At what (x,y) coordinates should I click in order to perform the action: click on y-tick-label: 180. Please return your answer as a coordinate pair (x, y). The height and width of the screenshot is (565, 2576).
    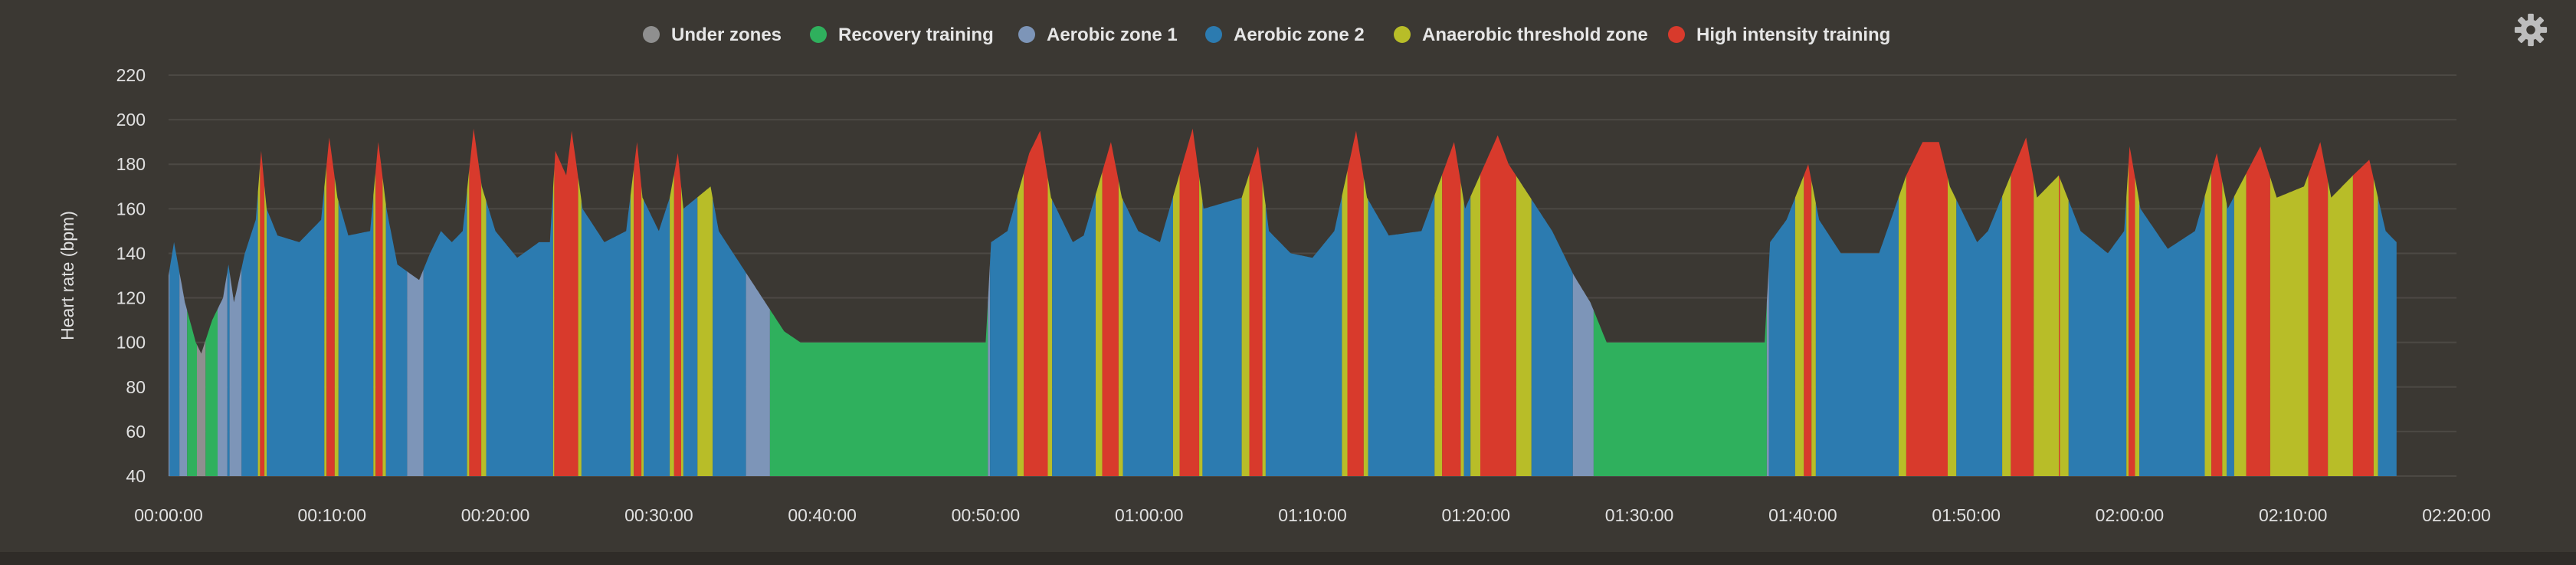
    Looking at the image, I should click on (131, 164).